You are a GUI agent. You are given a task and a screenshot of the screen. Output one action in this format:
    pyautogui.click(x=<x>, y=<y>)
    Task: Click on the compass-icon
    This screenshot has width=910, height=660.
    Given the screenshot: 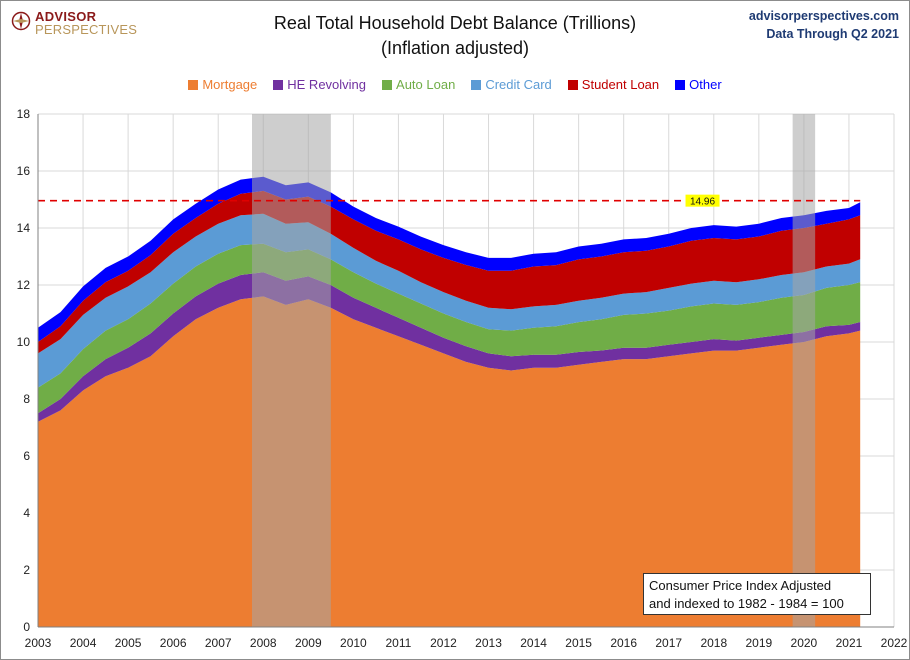 What is the action you would take?
    pyautogui.click(x=21, y=21)
    